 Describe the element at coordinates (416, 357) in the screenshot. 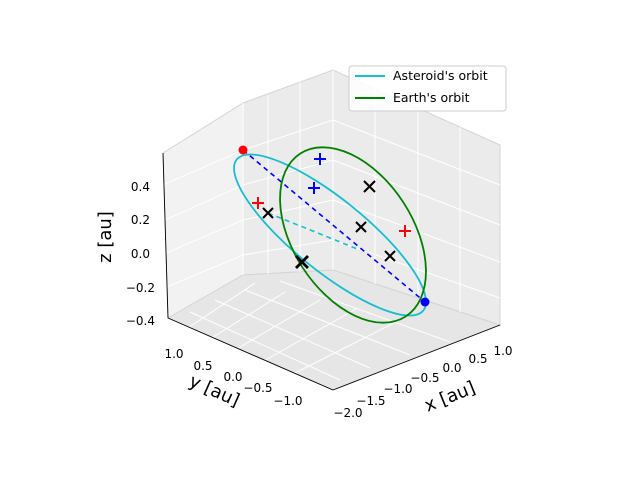

I see `x-axis-line` at that location.